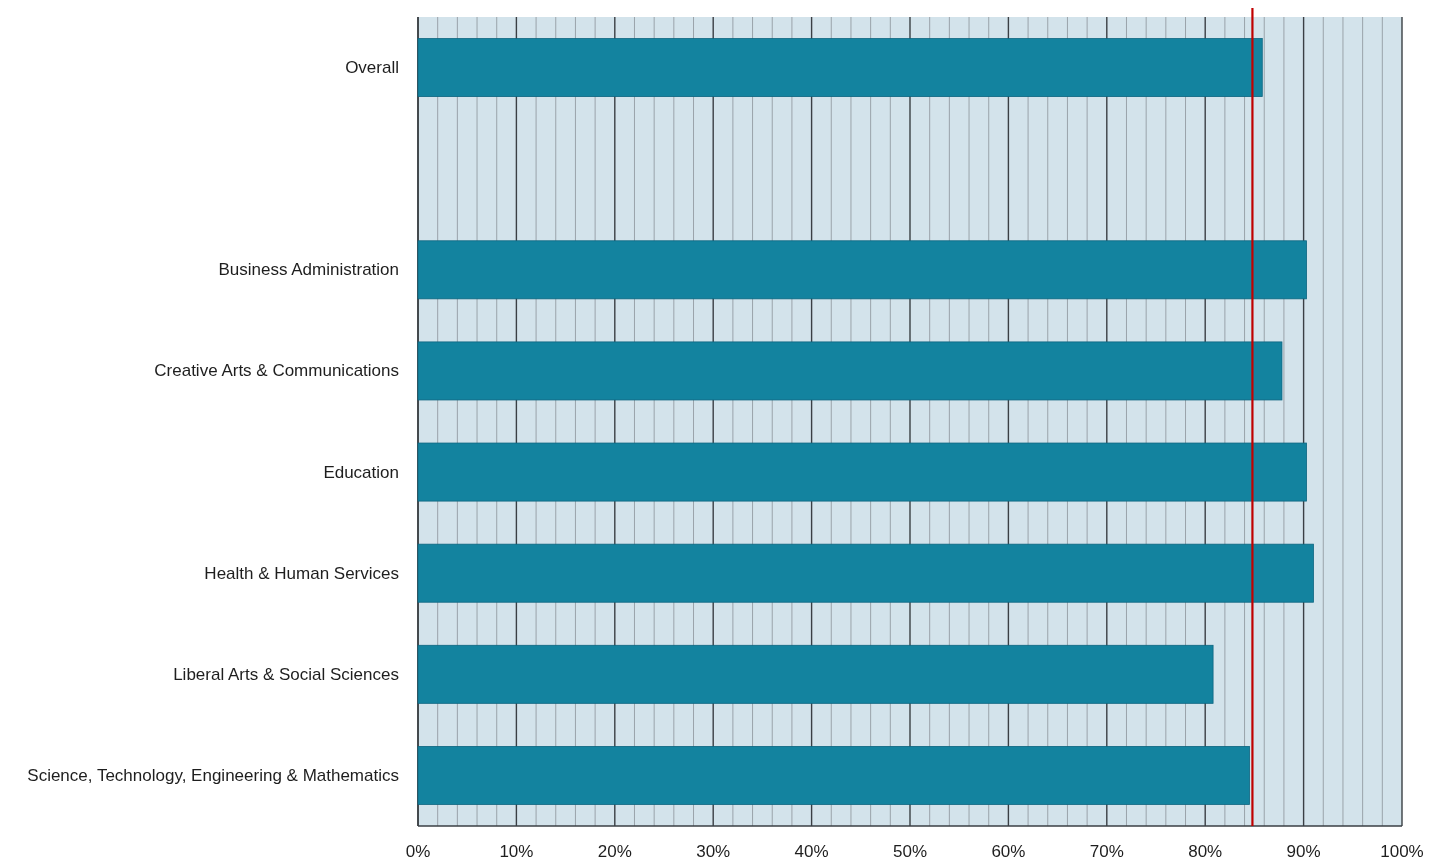  I want to click on x-tick-label: 10%, so click(516, 851).